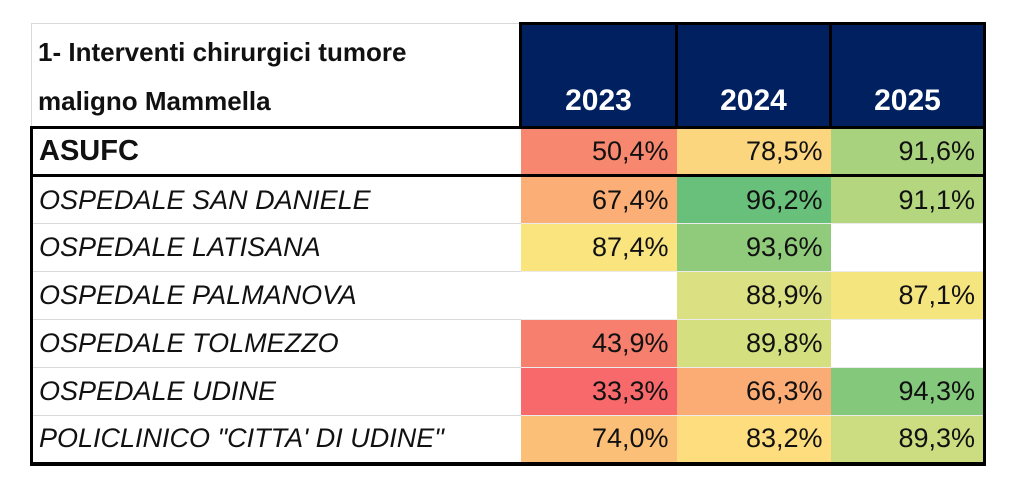 The width and height of the screenshot is (1024, 488). I want to click on value-cell-2023, so click(598, 295).